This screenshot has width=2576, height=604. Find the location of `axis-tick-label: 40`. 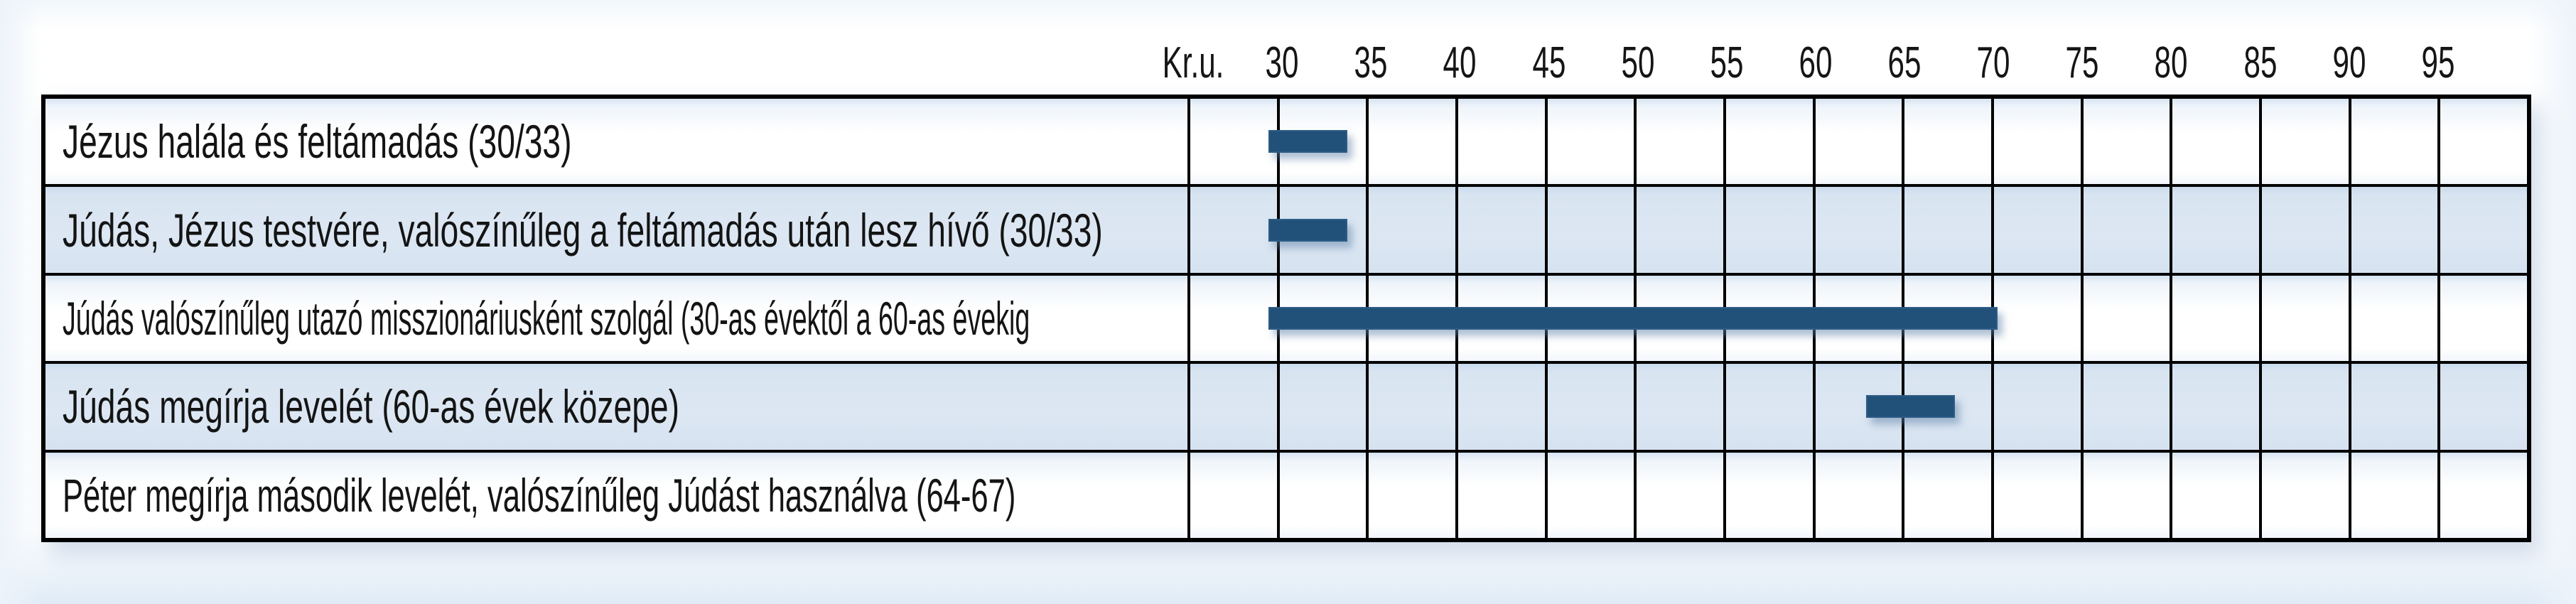

axis-tick-label: 40 is located at coordinates (1460, 62).